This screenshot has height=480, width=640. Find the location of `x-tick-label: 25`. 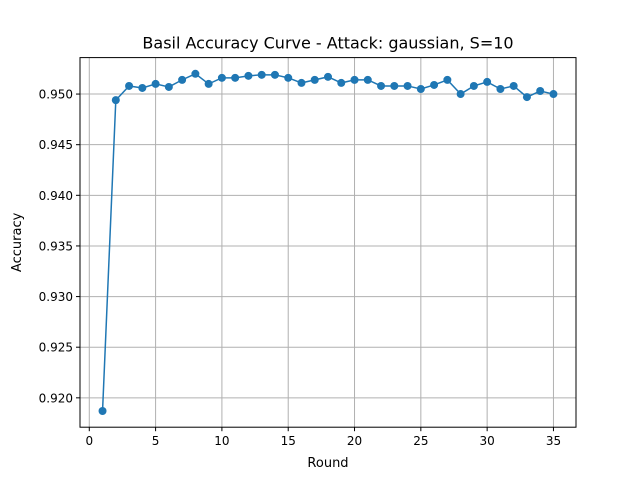

x-tick-label: 25 is located at coordinates (420, 441).